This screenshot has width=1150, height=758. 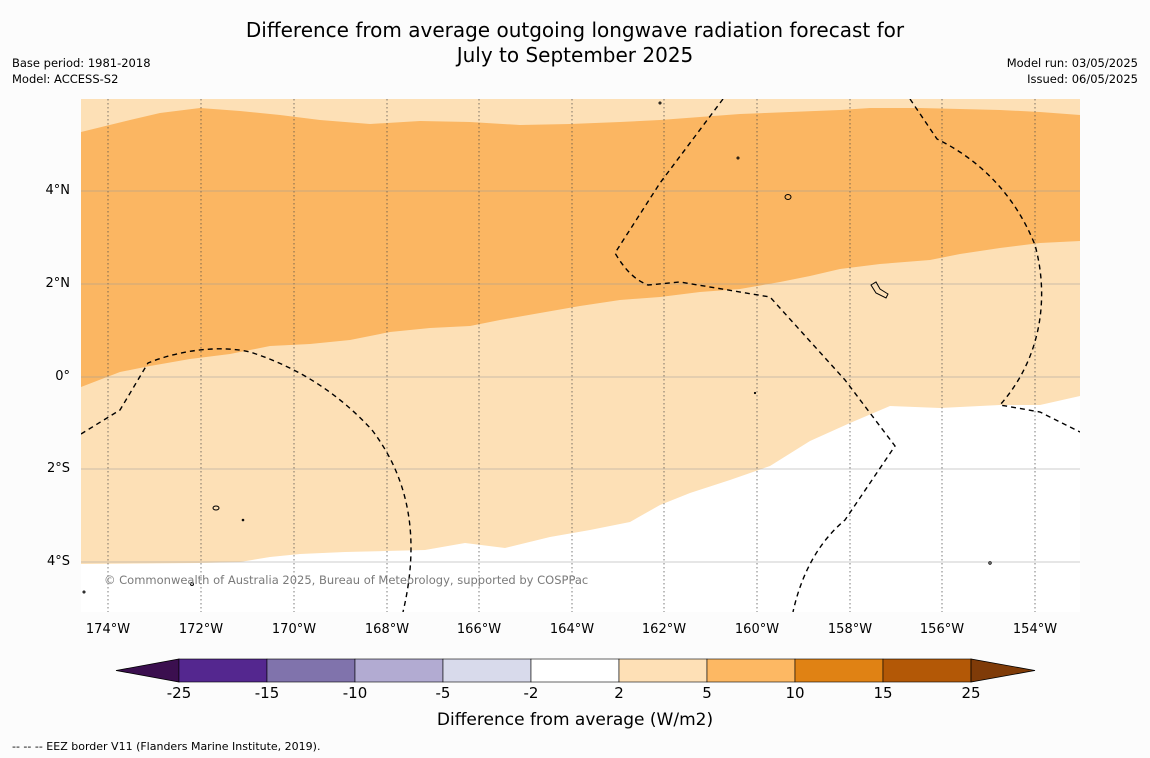 What do you see at coordinates (757, 629) in the screenshot?
I see `lon-label-160w: 160°W` at bounding box center [757, 629].